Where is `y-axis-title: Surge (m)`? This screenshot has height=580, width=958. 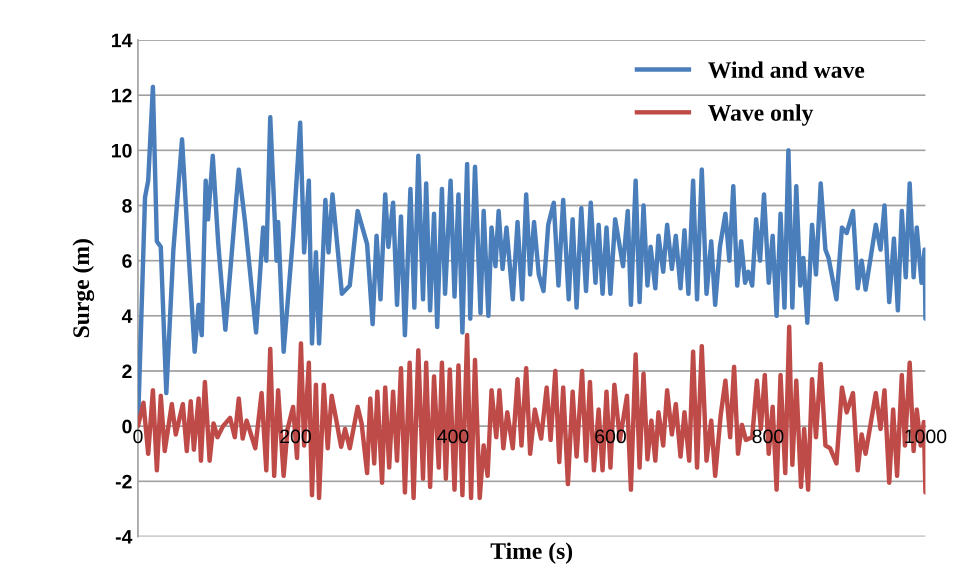
y-axis-title: Surge (m) is located at coordinates (83, 288).